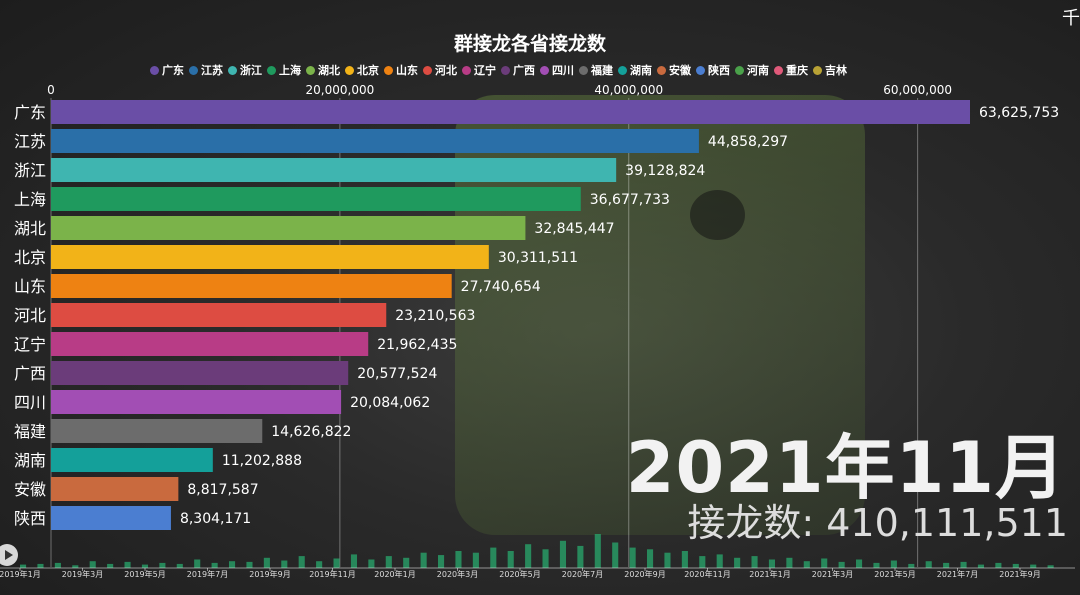 Image resolution: width=1080 pixels, height=595 pixels. Describe the element at coordinates (30, 431) in the screenshot. I see `category-label: 福建` at that location.